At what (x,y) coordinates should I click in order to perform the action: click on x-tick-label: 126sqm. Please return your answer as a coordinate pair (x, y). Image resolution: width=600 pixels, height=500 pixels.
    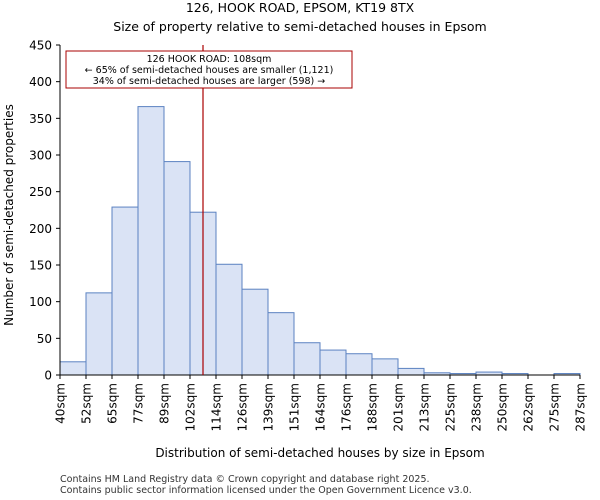
    Looking at the image, I should click on (243, 407).